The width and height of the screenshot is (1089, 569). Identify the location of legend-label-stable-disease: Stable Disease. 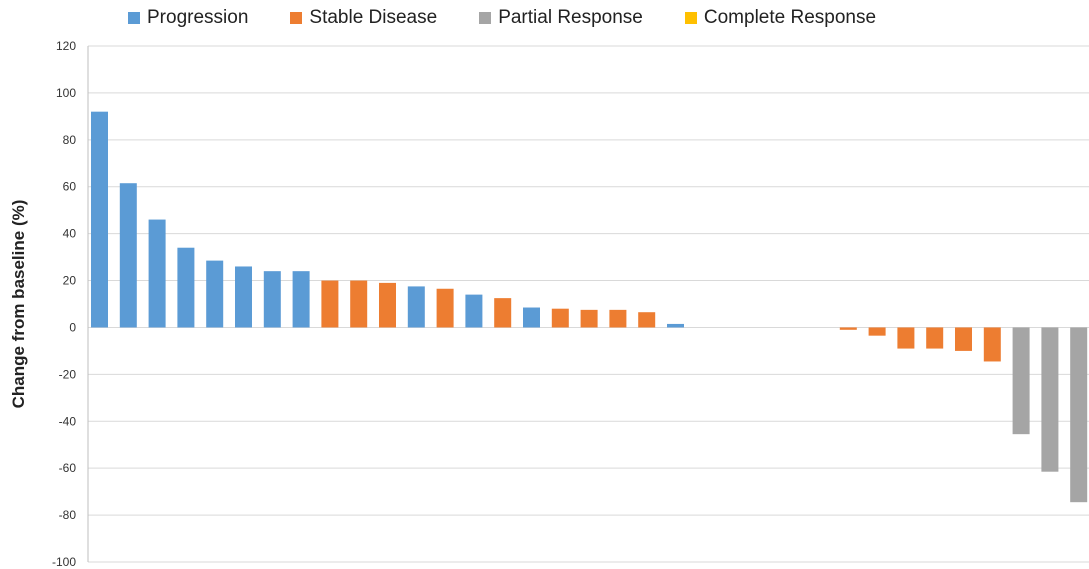
(373, 17).